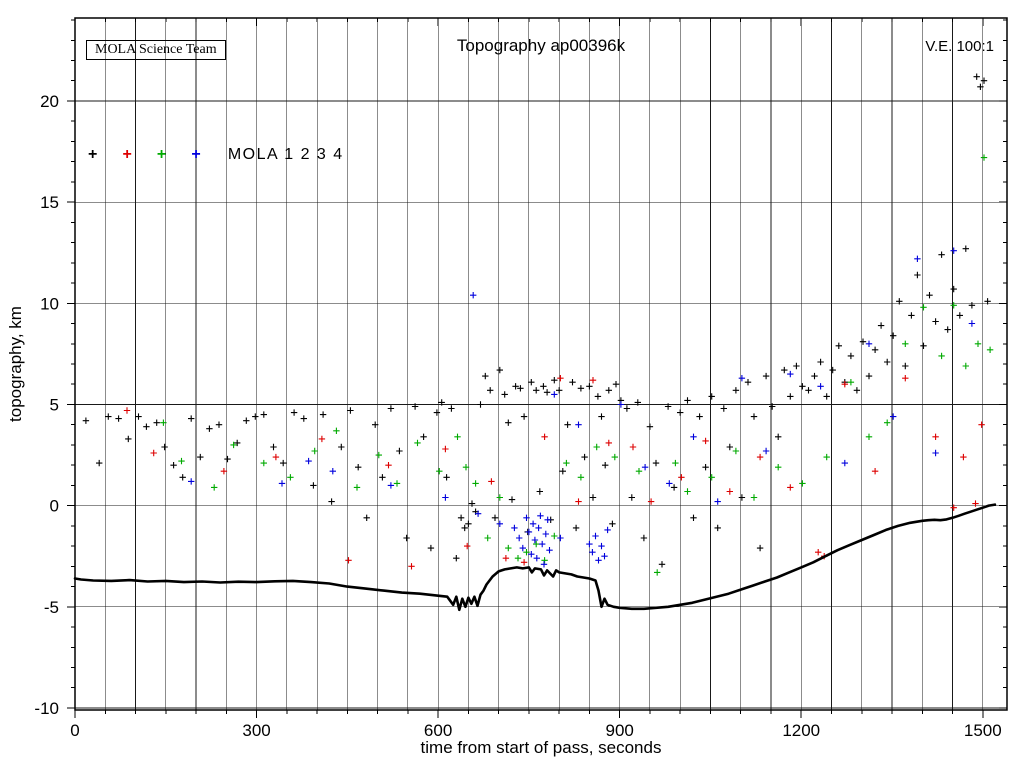 This screenshot has width=1024, height=768. Describe the element at coordinates (51, 607) in the screenshot. I see `svg-text: -5` at that location.